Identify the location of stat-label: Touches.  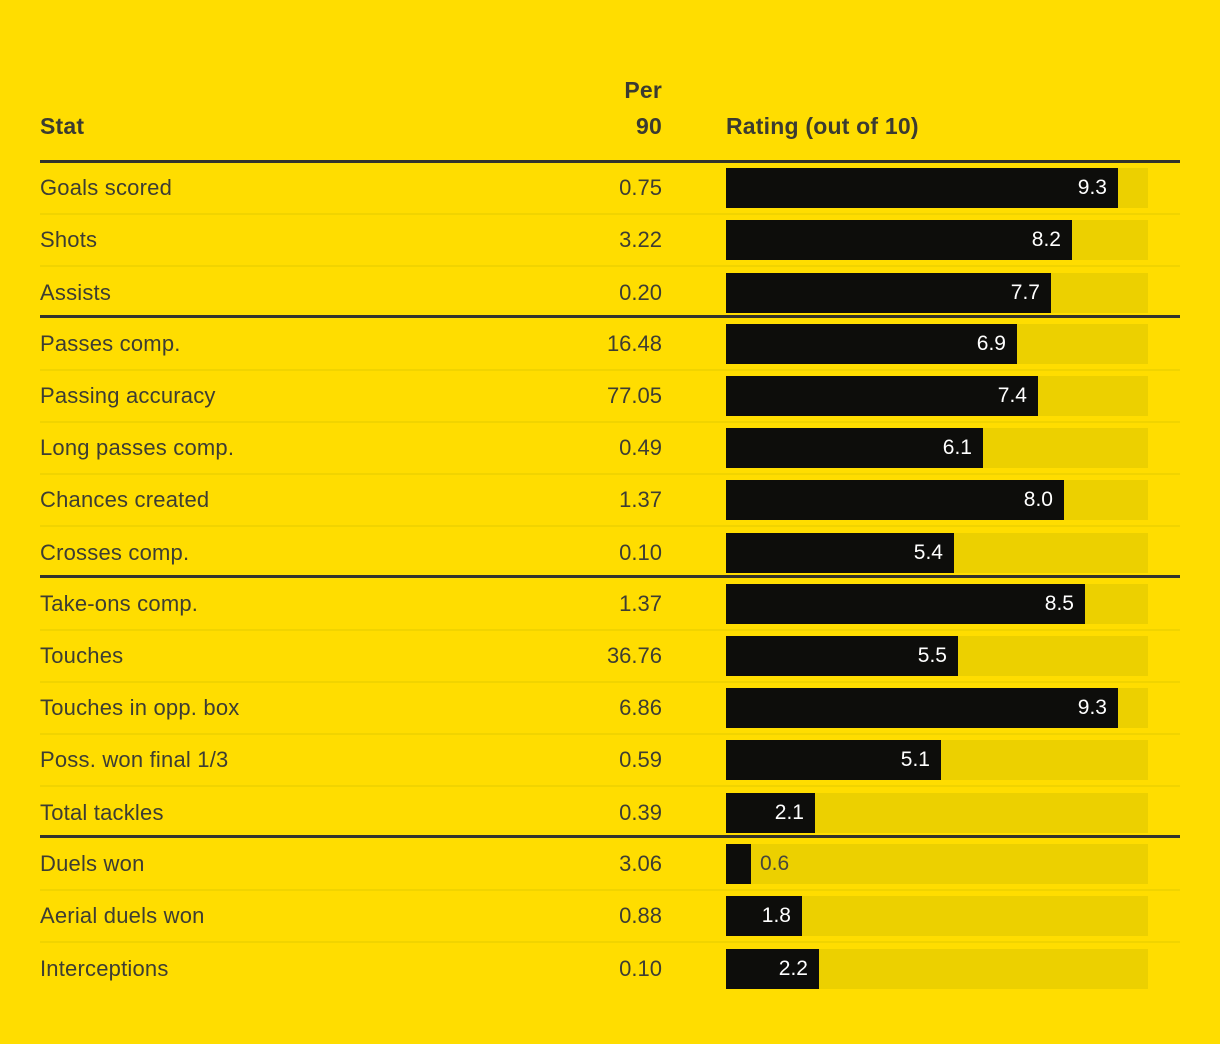
(82, 655).